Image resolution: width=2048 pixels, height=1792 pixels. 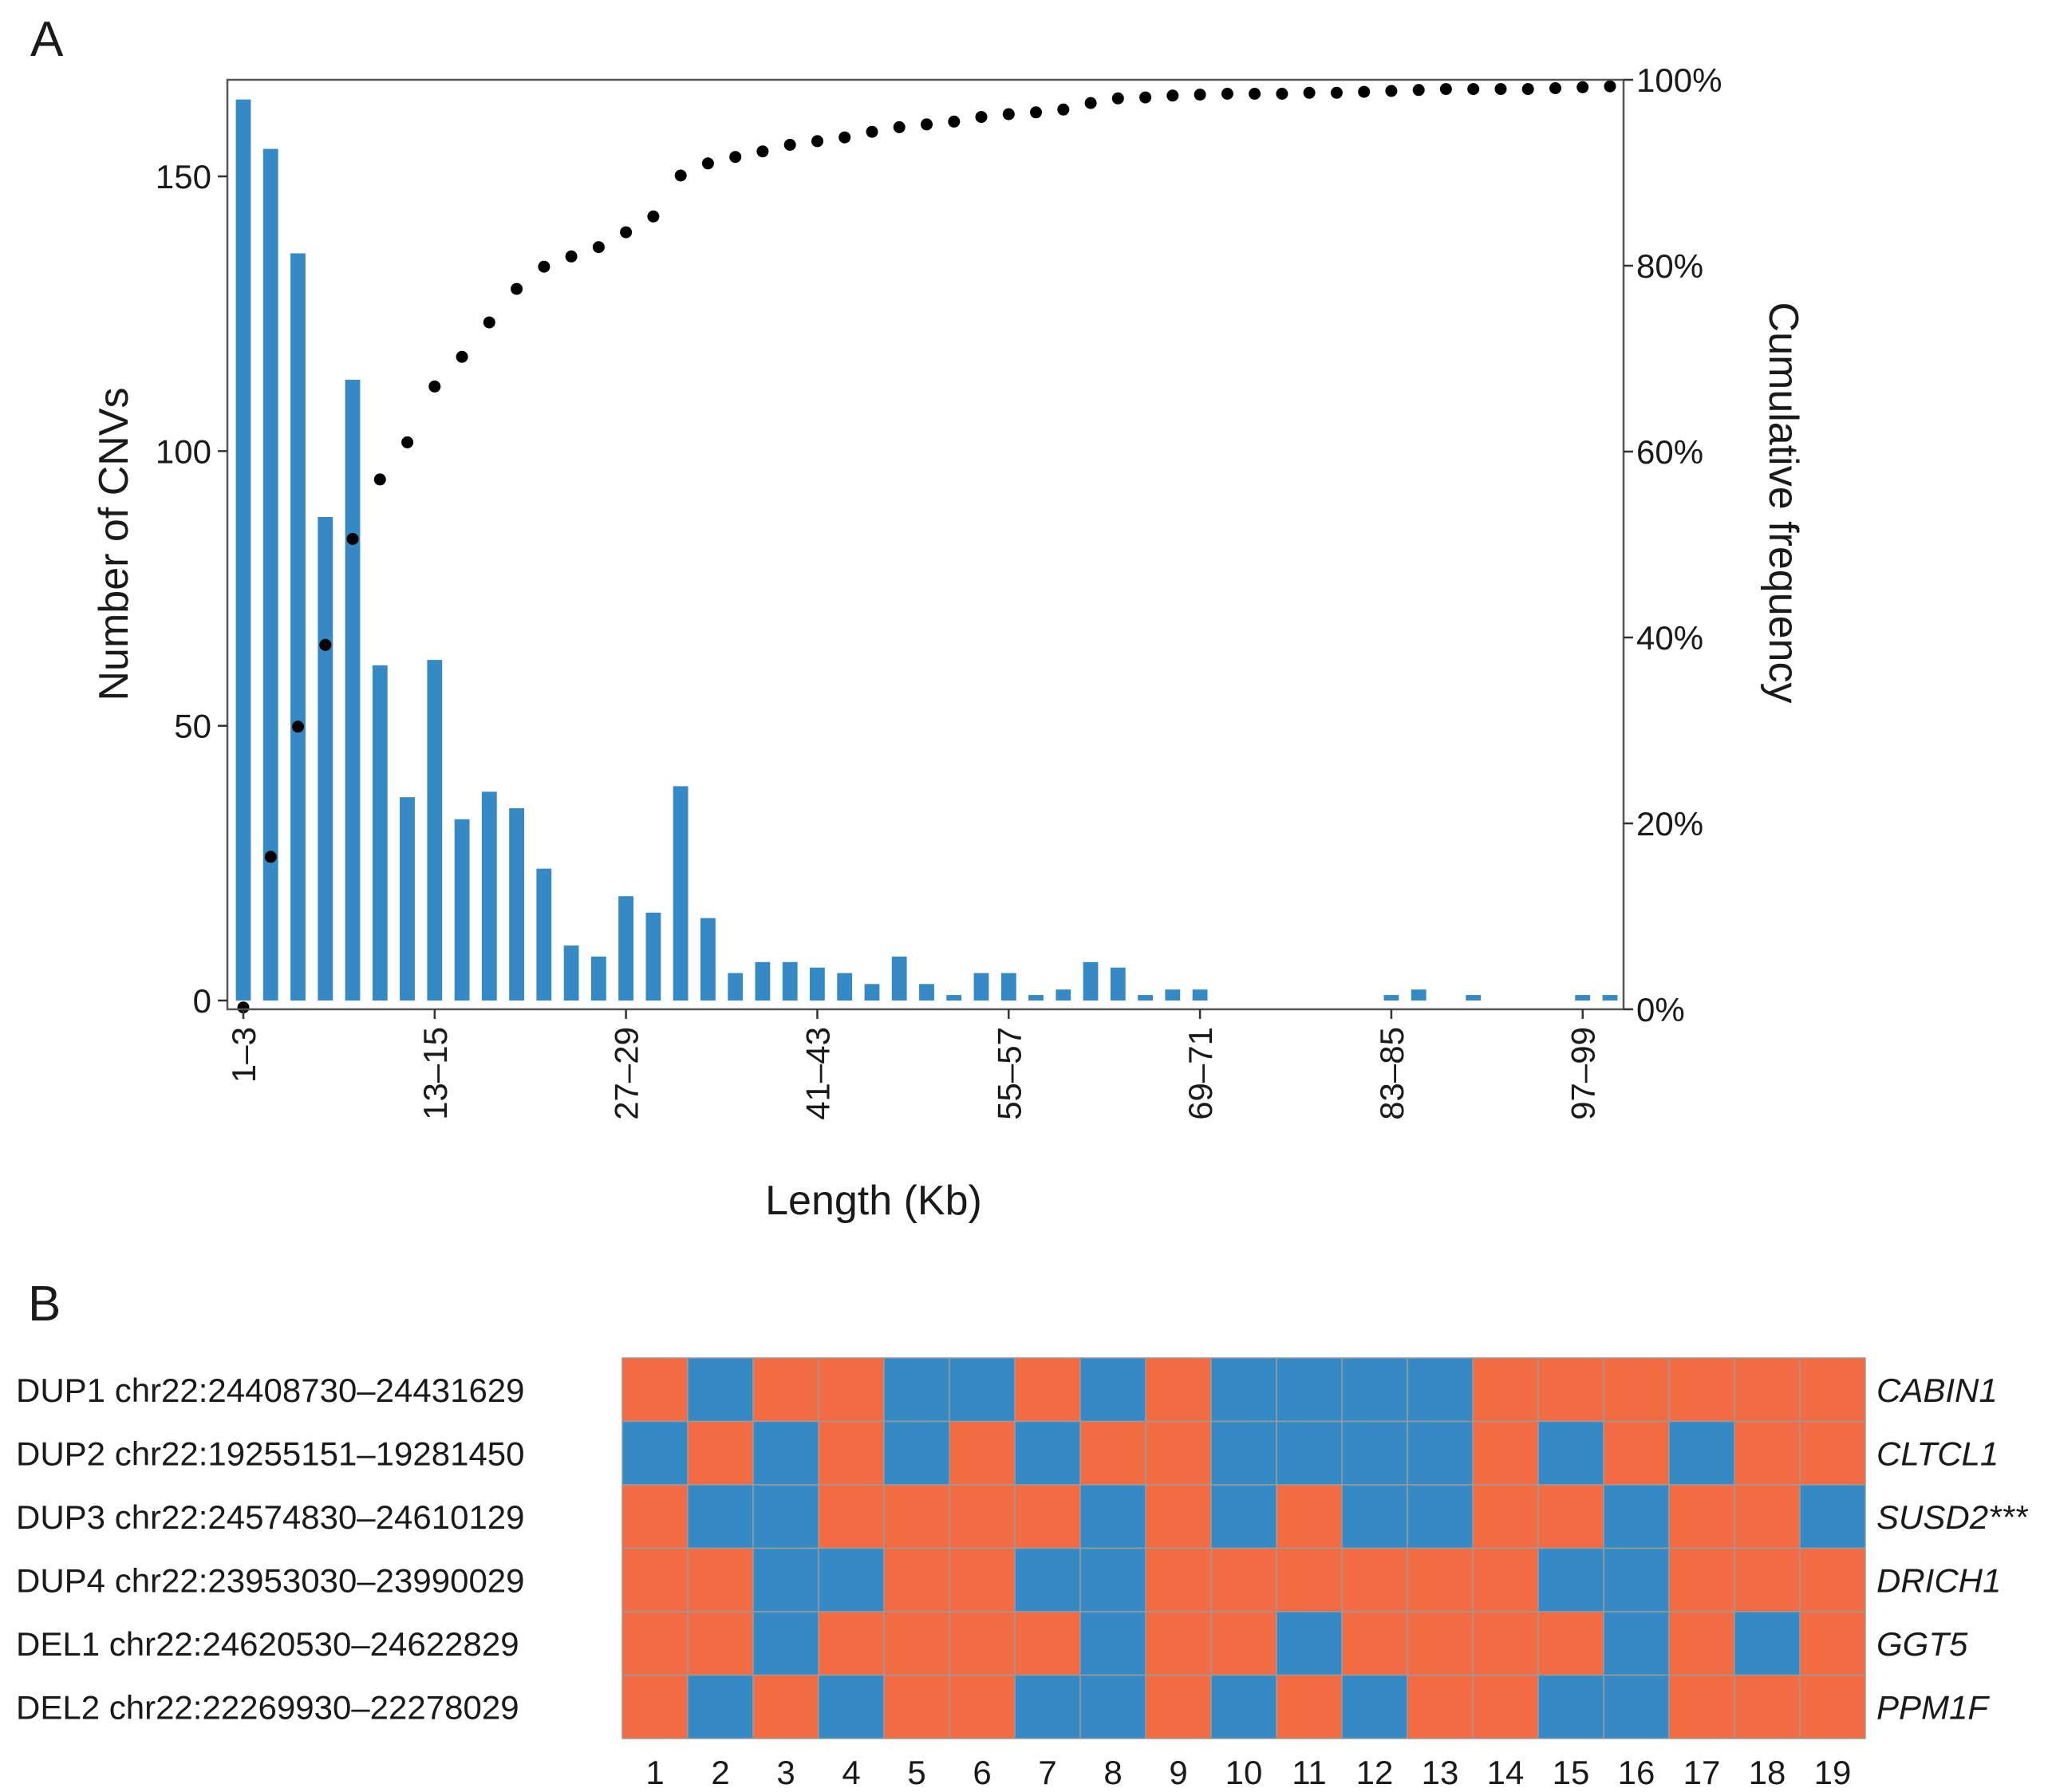 What do you see at coordinates (1583, 1073) in the screenshot?
I see `x-tick-label: 97–99` at bounding box center [1583, 1073].